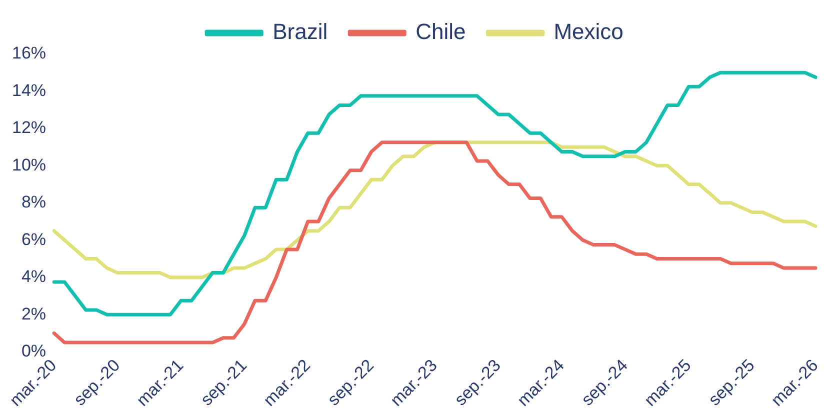 The height and width of the screenshot is (415, 834). Describe the element at coordinates (29, 128) in the screenshot. I see `y-tick-label: 12%` at that location.